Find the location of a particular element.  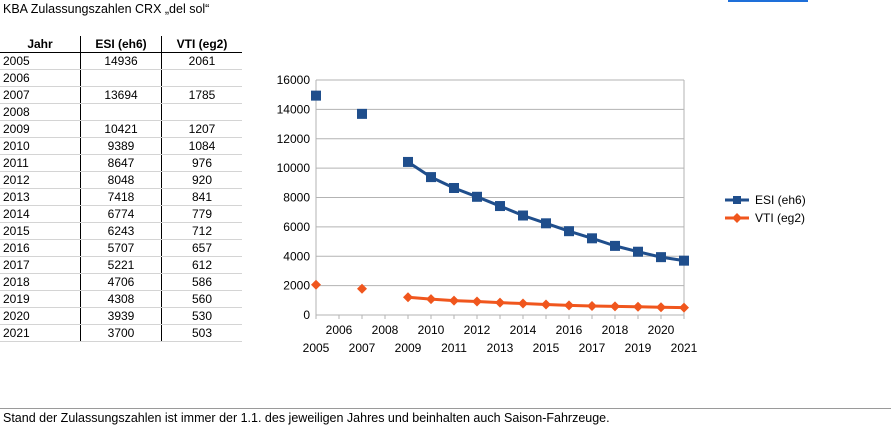

table-row: 2006 is located at coordinates (121, 78).